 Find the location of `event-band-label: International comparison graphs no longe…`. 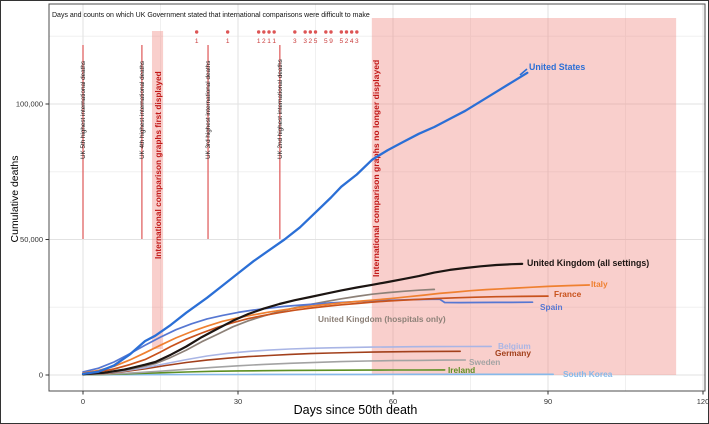

event-band-label: International comparison graphs no longe… is located at coordinates (376, 168).